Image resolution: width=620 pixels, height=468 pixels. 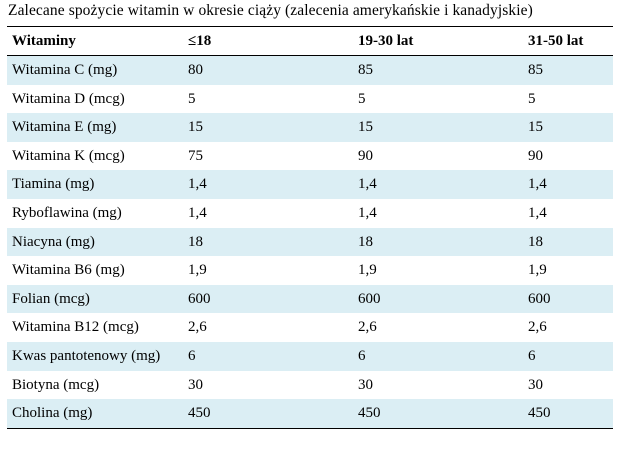 I want to click on value-age-19-30: 30, so click(x=438, y=385).